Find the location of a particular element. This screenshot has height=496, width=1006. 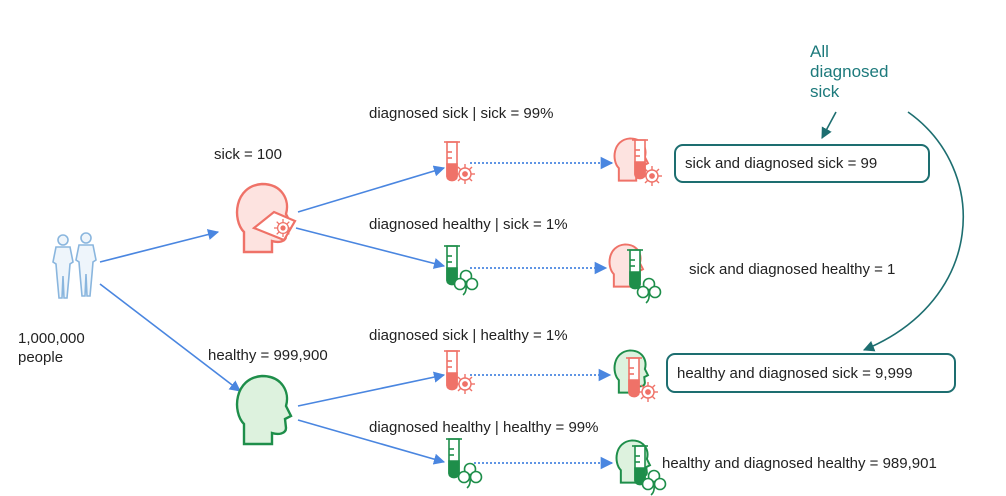

outcome-sick-dx-sick: sick and diagnosed sick = 99 is located at coordinates (781, 163).